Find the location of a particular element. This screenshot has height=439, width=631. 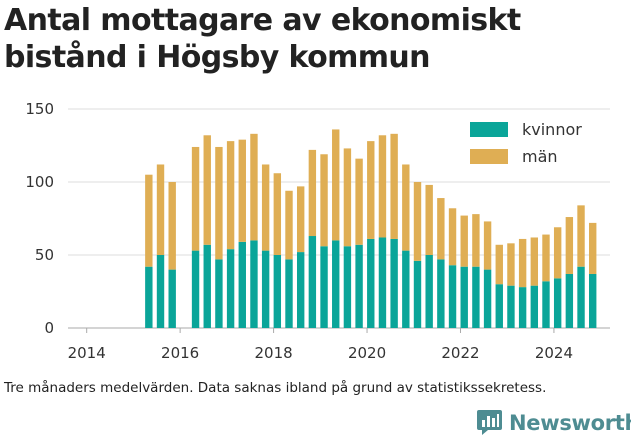

bar-chart-speech-bubble-icon is located at coordinates (489, 422).